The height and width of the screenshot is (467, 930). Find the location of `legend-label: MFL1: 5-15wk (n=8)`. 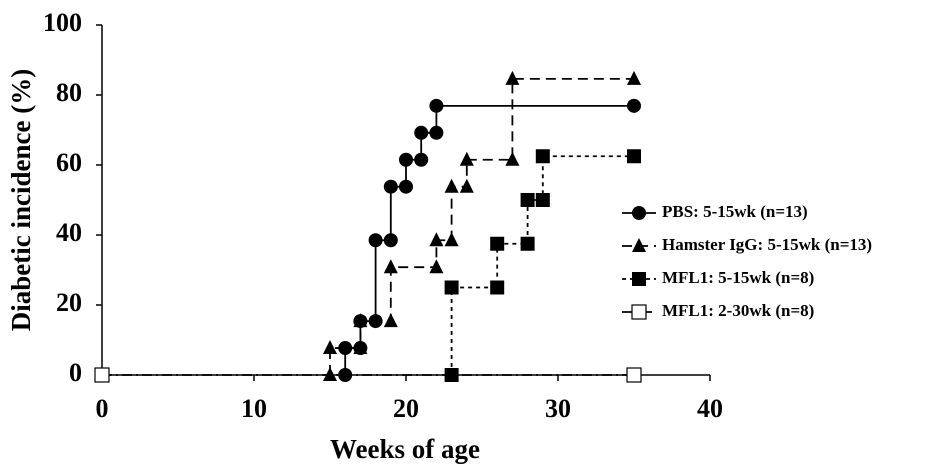

legend-label: MFL1: 5-15wk (n=8) is located at coordinates (738, 277).